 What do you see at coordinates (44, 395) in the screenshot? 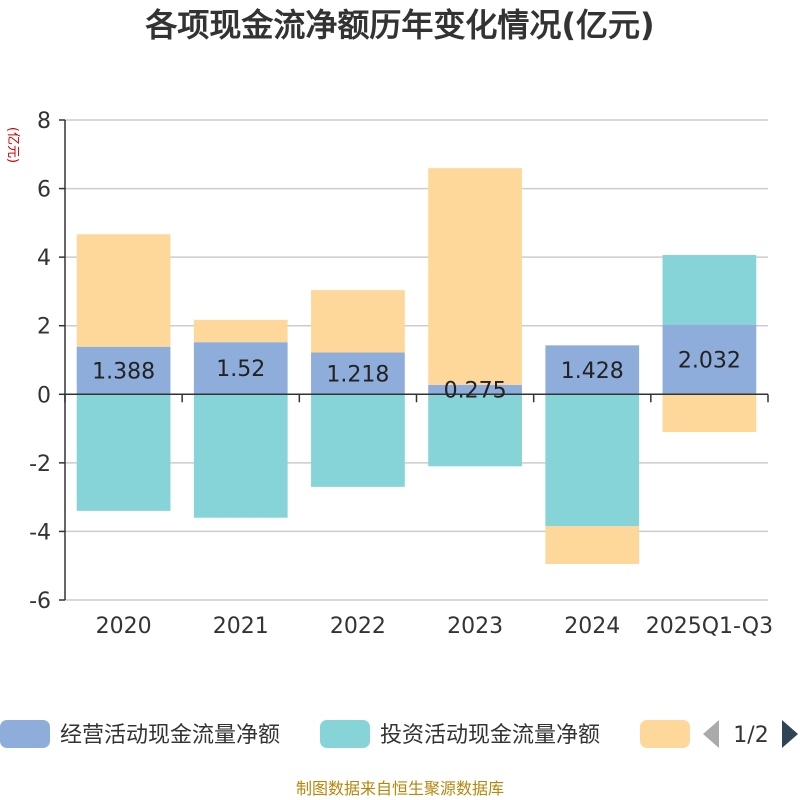
I see `y-tick-label: 0` at bounding box center [44, 395].